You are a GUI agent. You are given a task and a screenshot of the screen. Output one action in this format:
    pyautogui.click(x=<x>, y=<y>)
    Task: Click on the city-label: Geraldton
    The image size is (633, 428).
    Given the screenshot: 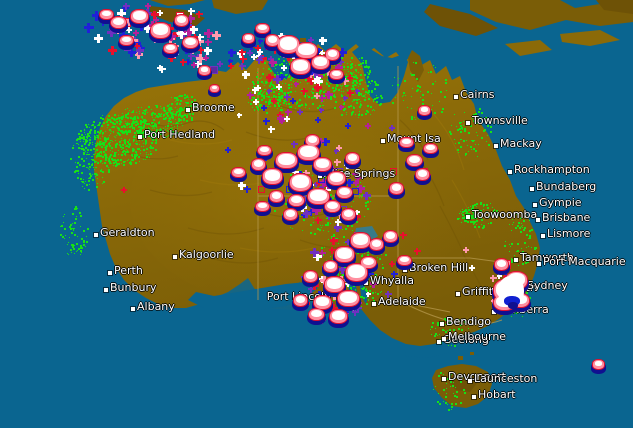 What is the action you would take?
    pyautogui.click(x=127, y=232)
    